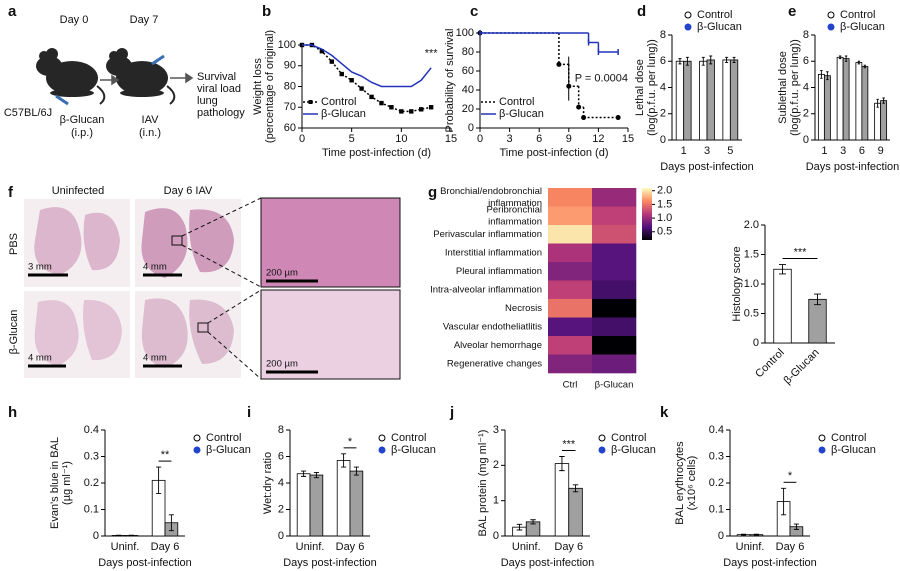 This screenshot has width=900, height=571. Describe the element at coordinates (806, 35) in the screenshot. I see `y-tick-label: 8` at that location.